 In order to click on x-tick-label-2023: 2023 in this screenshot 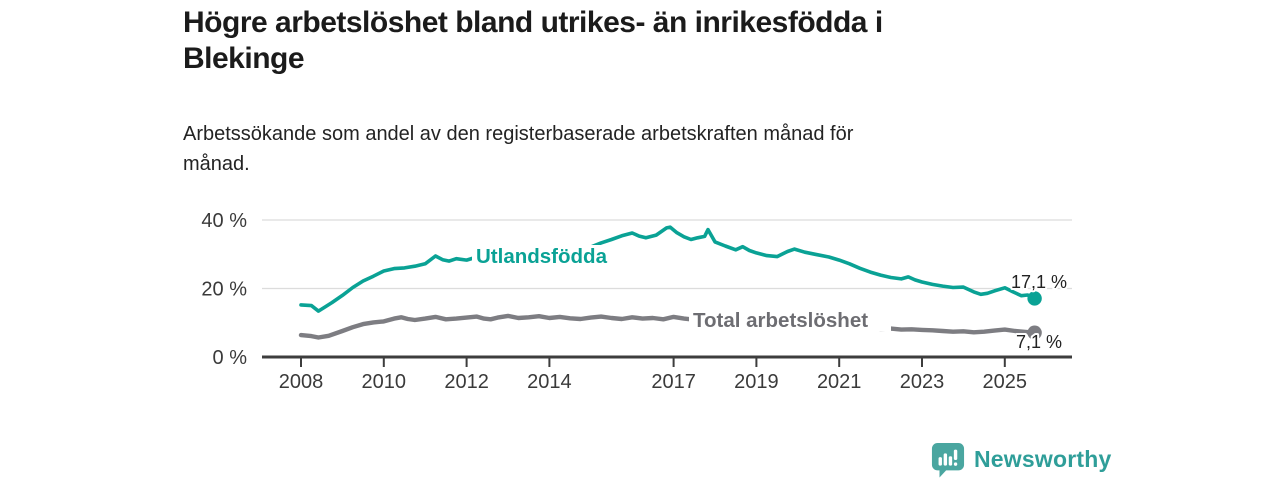, I will do `click(922, 382)`.